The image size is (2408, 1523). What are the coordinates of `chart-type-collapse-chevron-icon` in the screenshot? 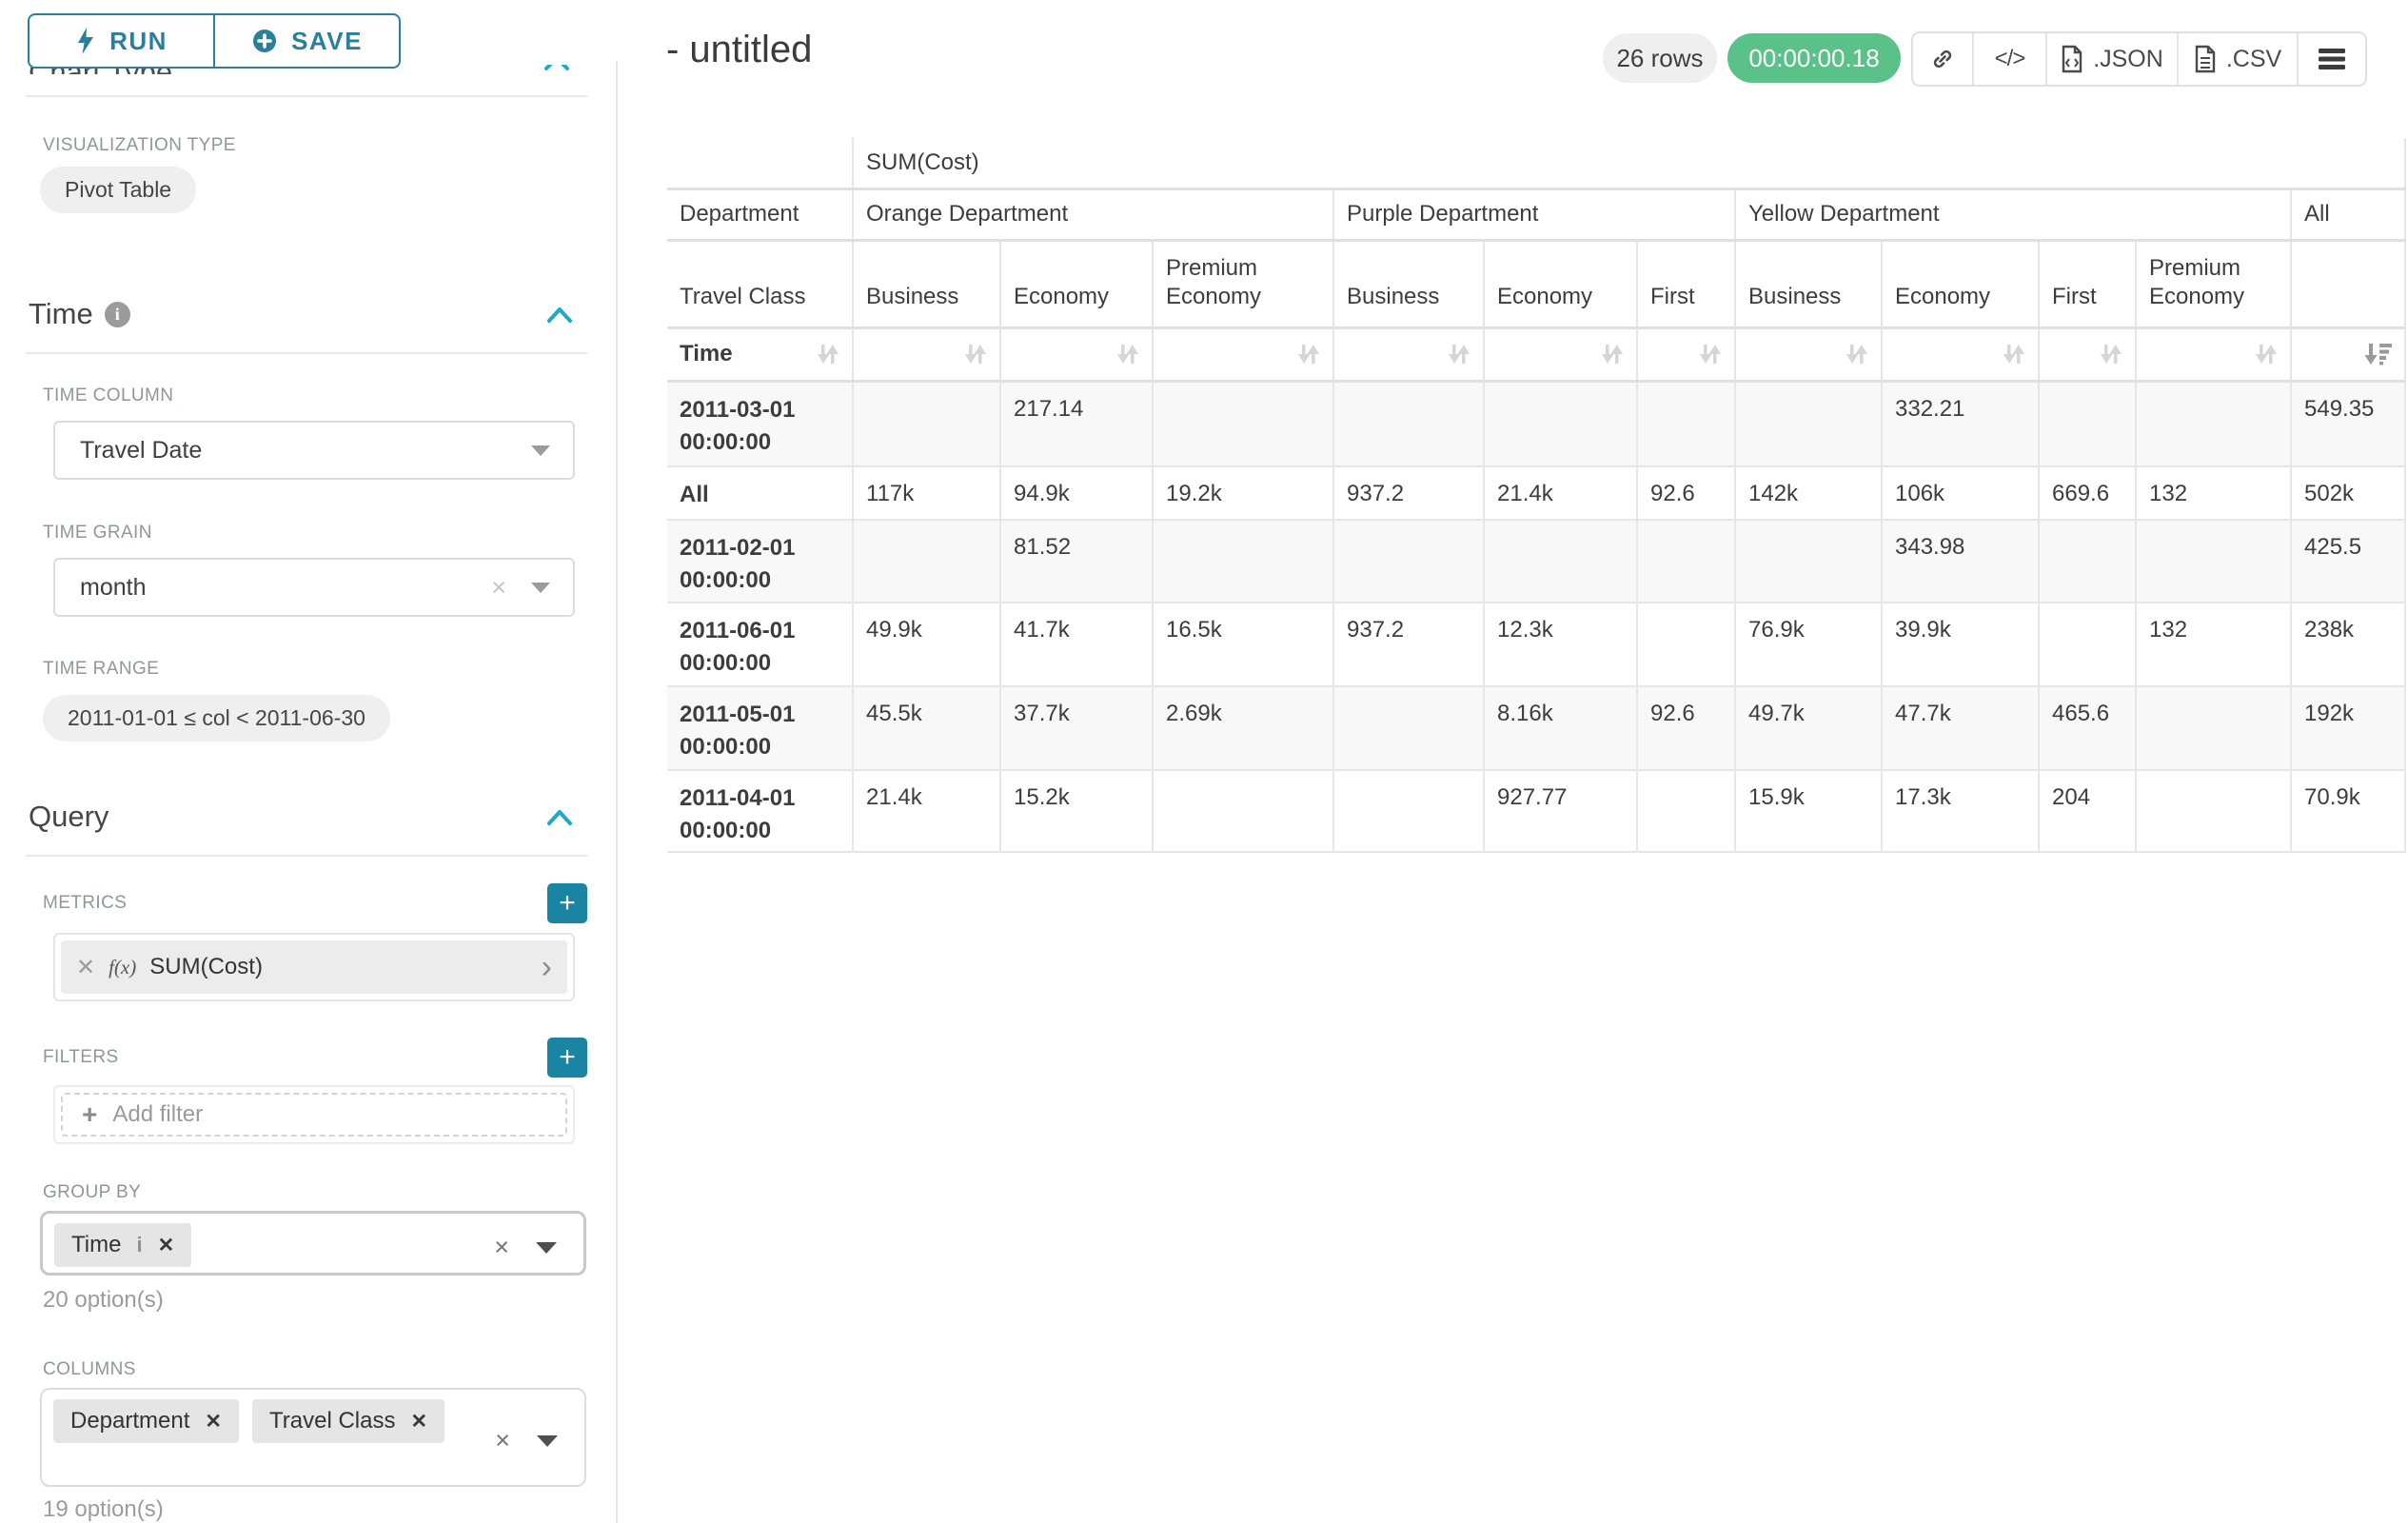 It's located at (560, 69).